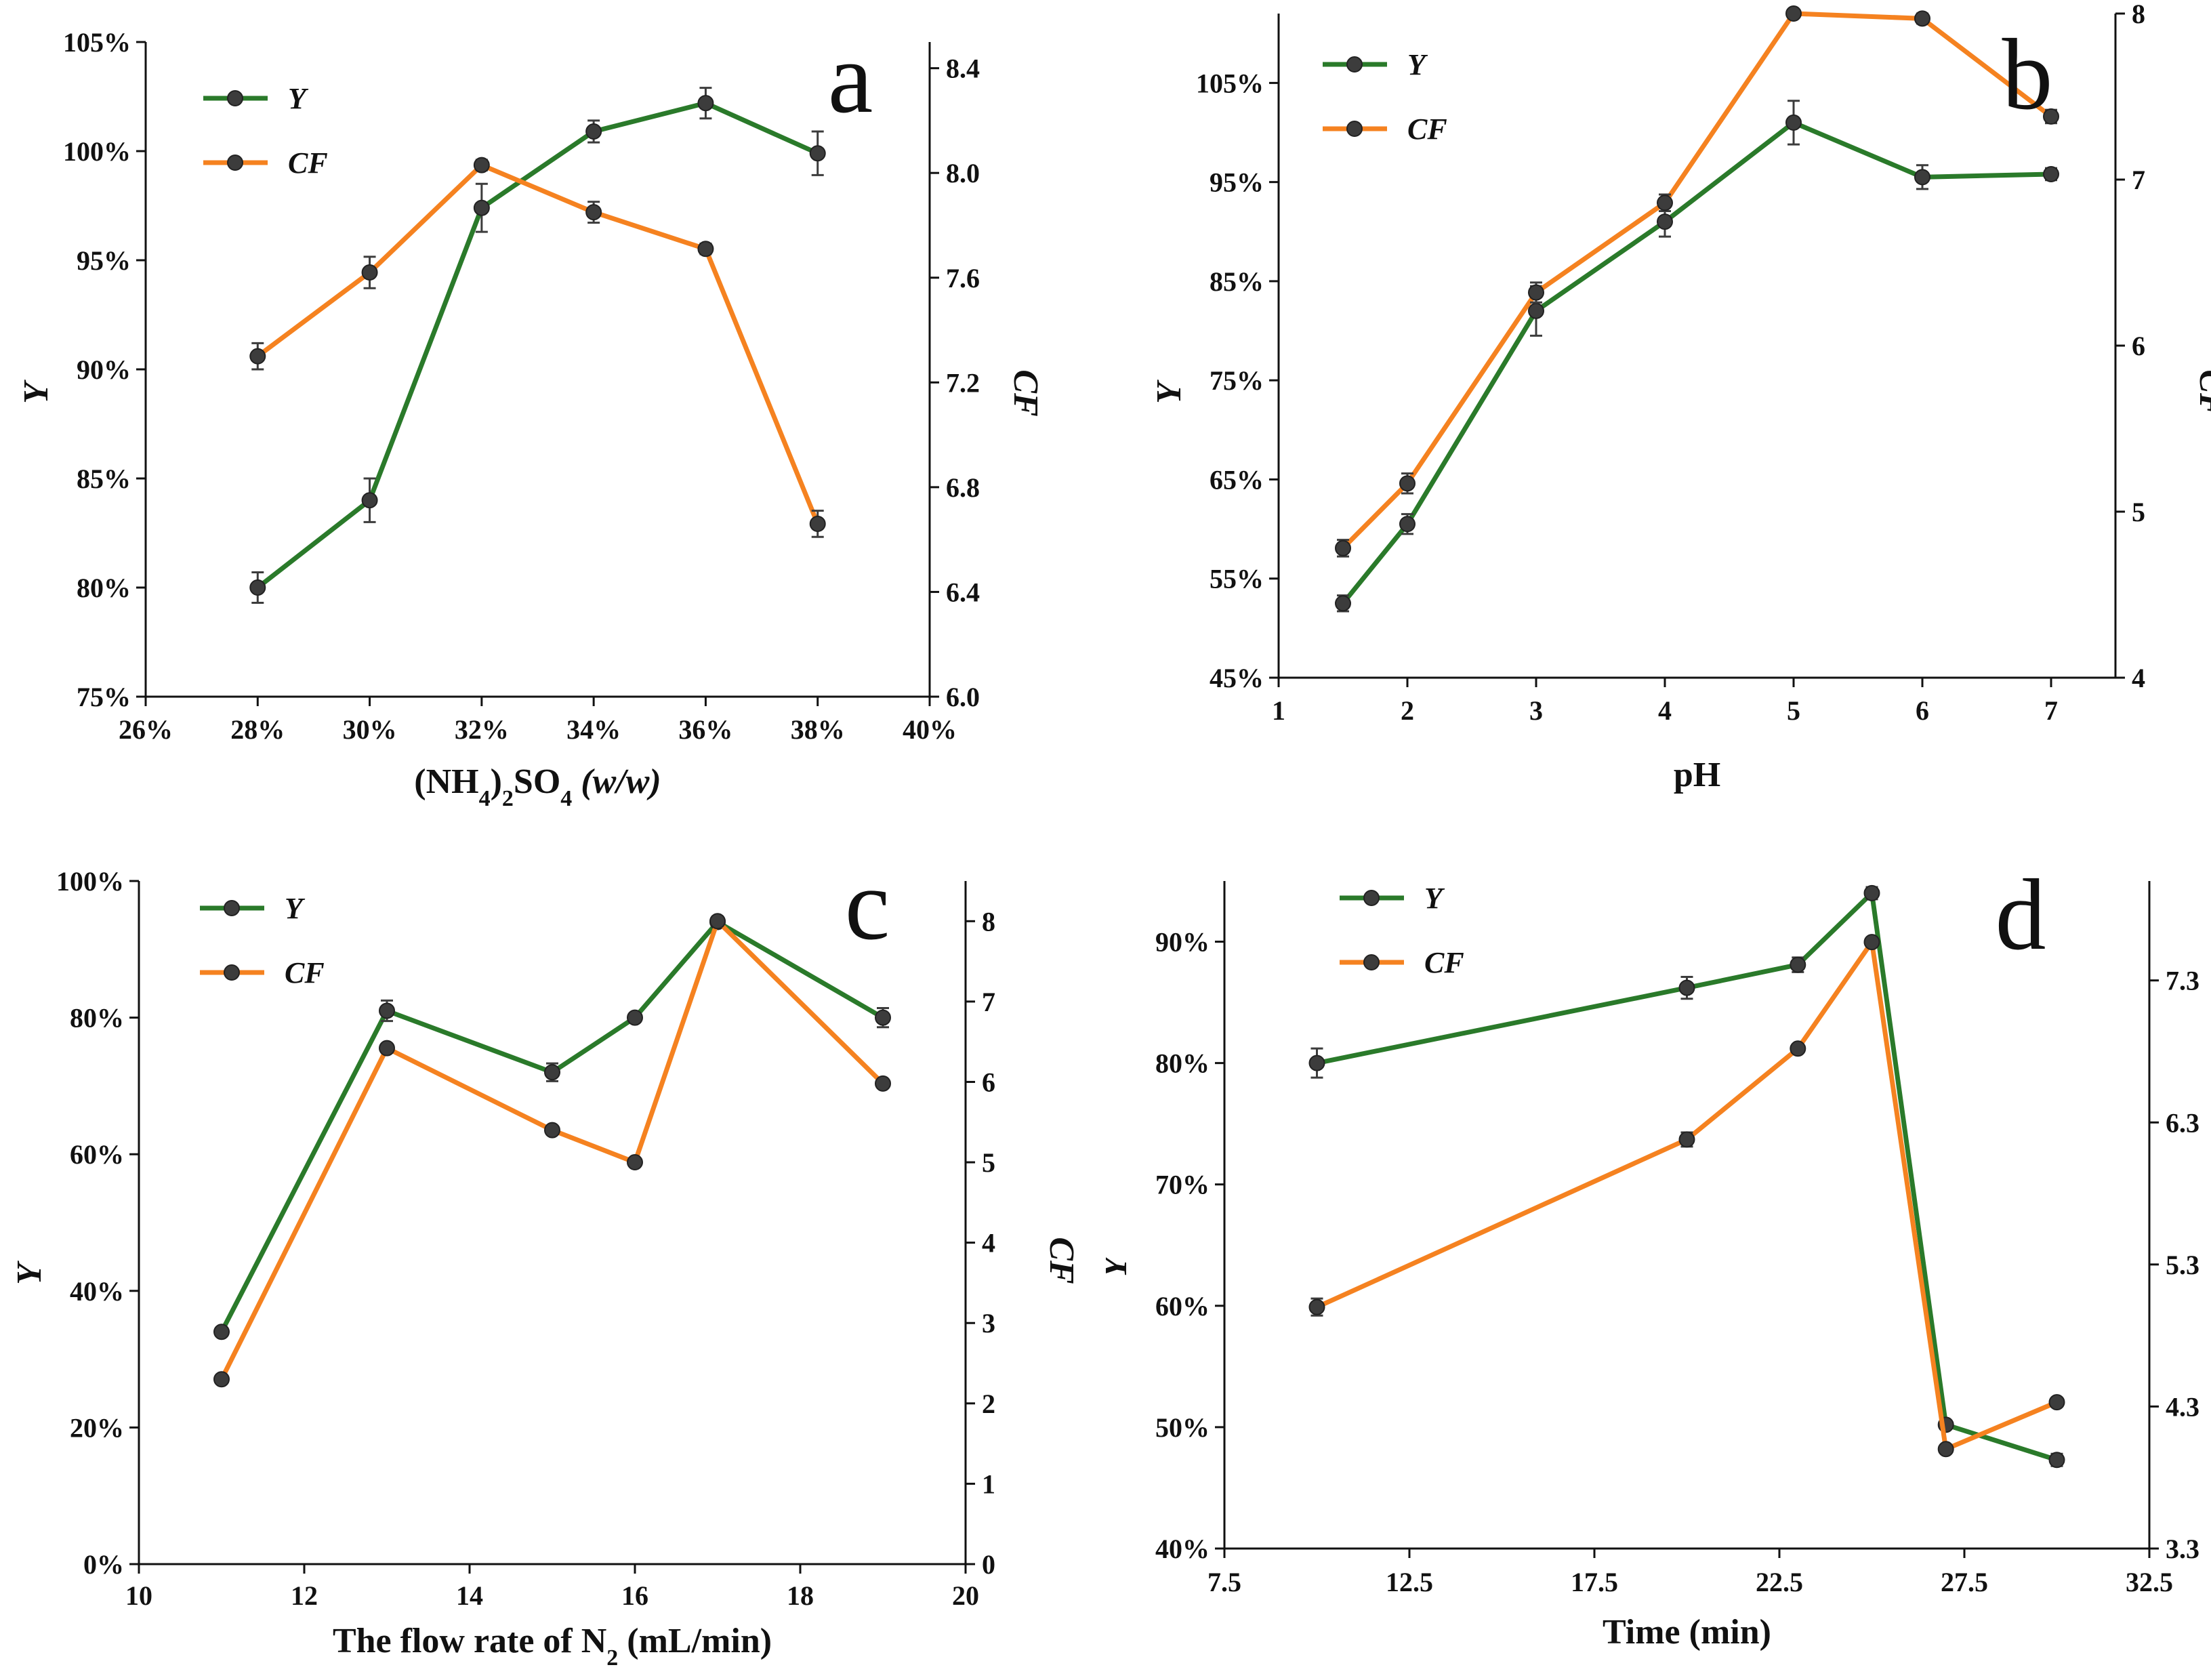 This screenshot has width=2211, height=1680. What do you see at coordinates (1964, 1582) in the screenshot?
I see `x-tick-label: 27.5` at bounding box center [1964, 1582].